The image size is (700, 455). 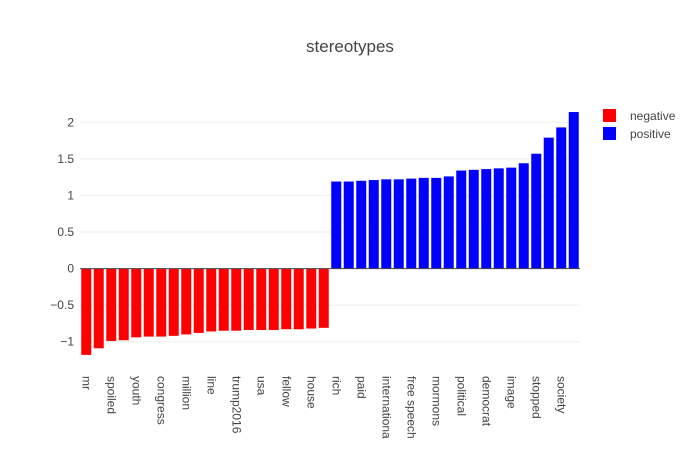 I want to click on x-tick-label: image, so click(x=511, y=392).